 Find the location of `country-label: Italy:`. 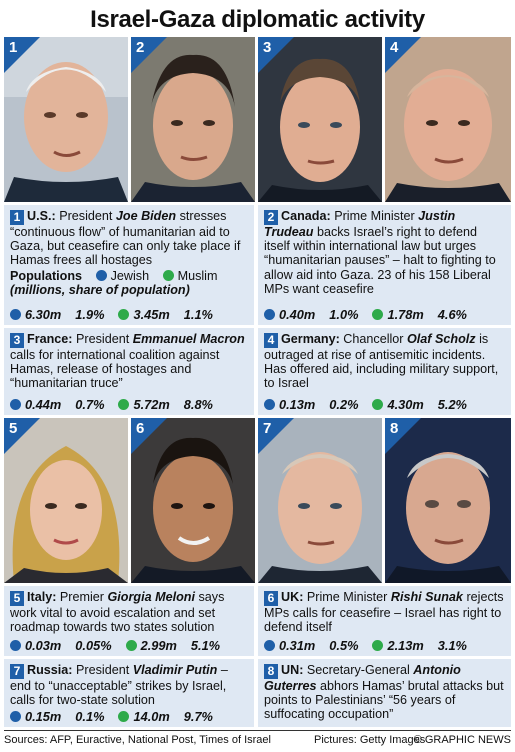

country-label: Italy: is located at coordinates (42, 597).